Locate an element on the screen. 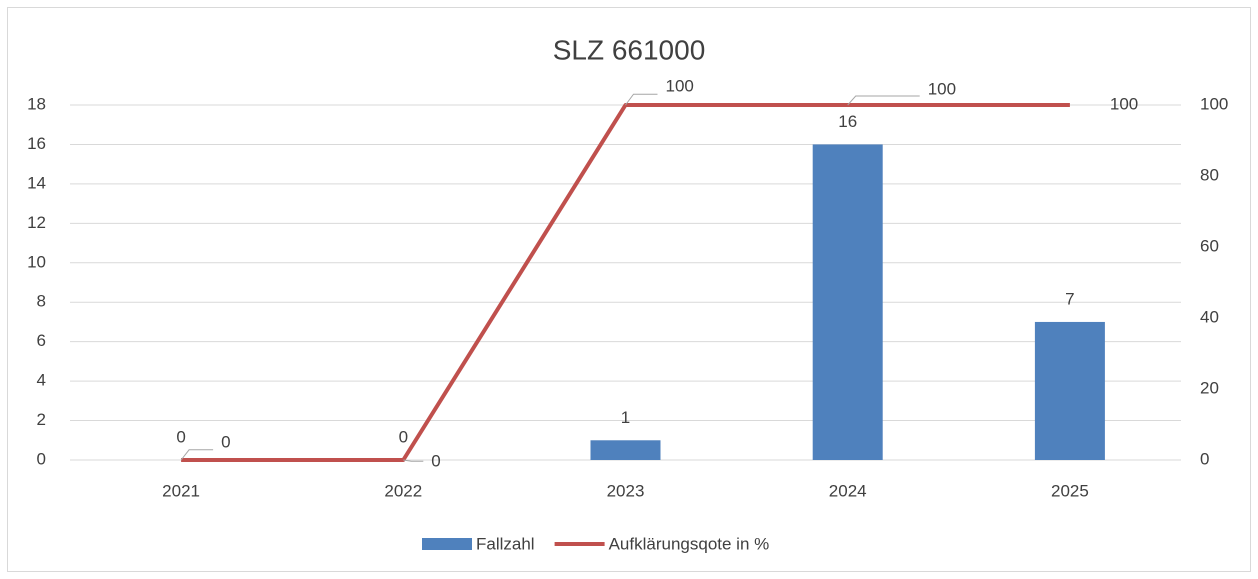 The image size is (1258, 579). x-tick-label: 2021 is located at coordinates (181, 490).